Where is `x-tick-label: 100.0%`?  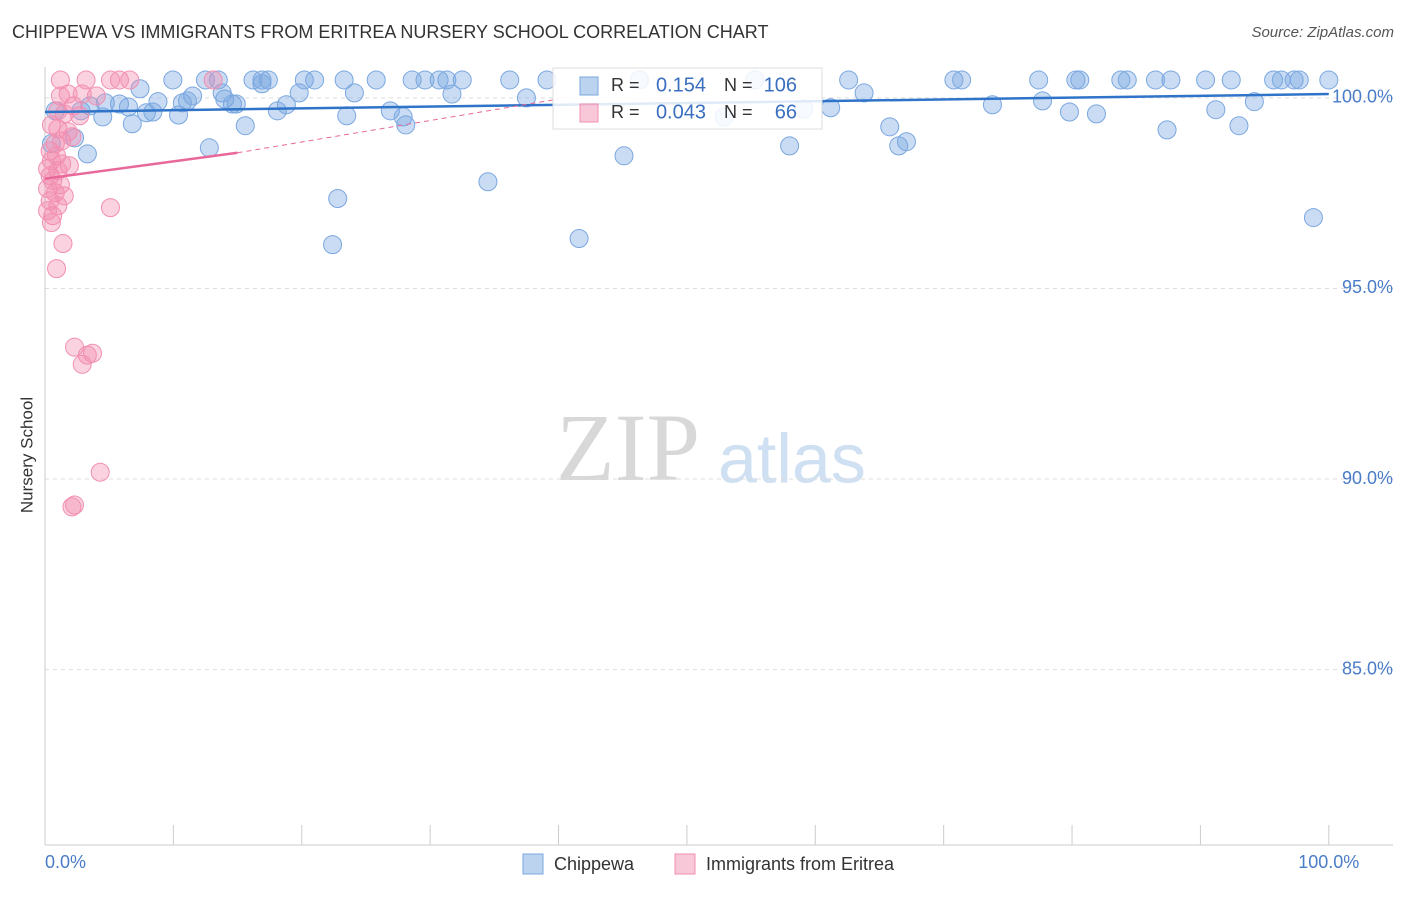
x-tick-label: 100.0% is located at coordinates (1328, 862).